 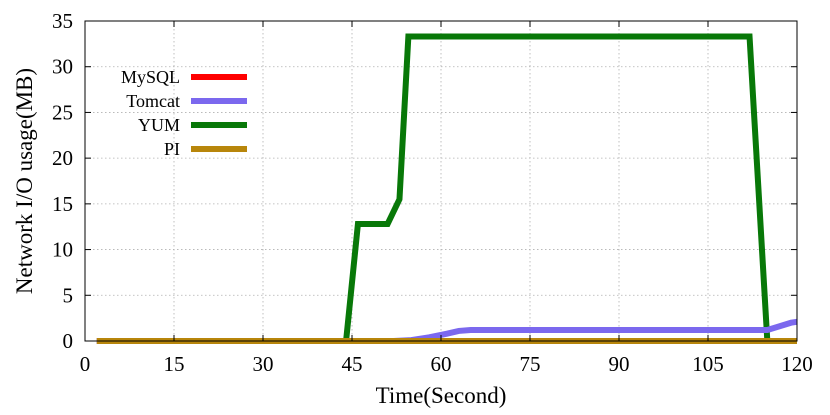 What do you see at coordinates (352, 364) in the screenshot?
I see `x-tick-label: 45` at bounding box center [352, 364].